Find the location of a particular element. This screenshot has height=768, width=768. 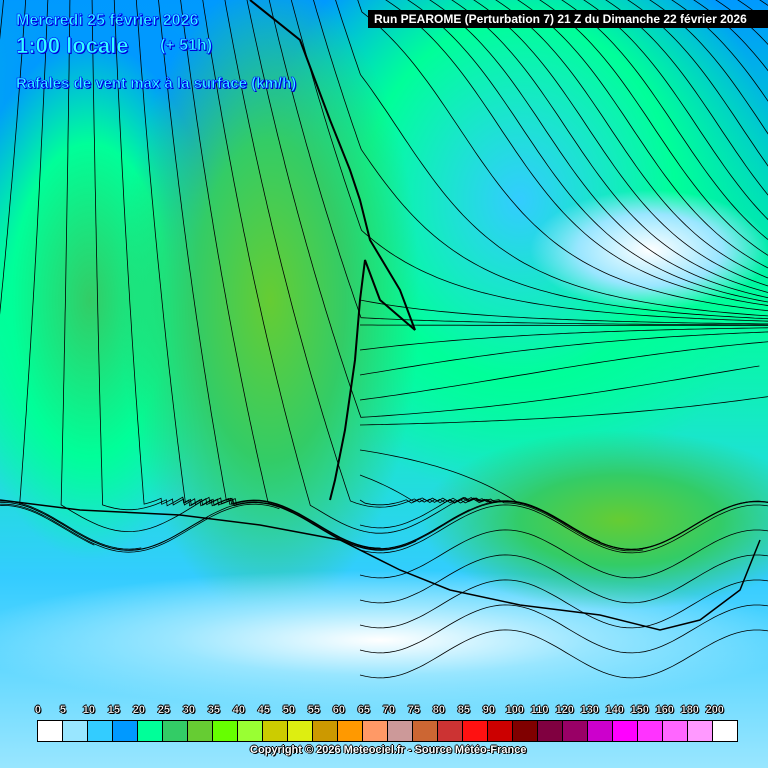

legend-label: 80 is located at coordinates (439, 710).